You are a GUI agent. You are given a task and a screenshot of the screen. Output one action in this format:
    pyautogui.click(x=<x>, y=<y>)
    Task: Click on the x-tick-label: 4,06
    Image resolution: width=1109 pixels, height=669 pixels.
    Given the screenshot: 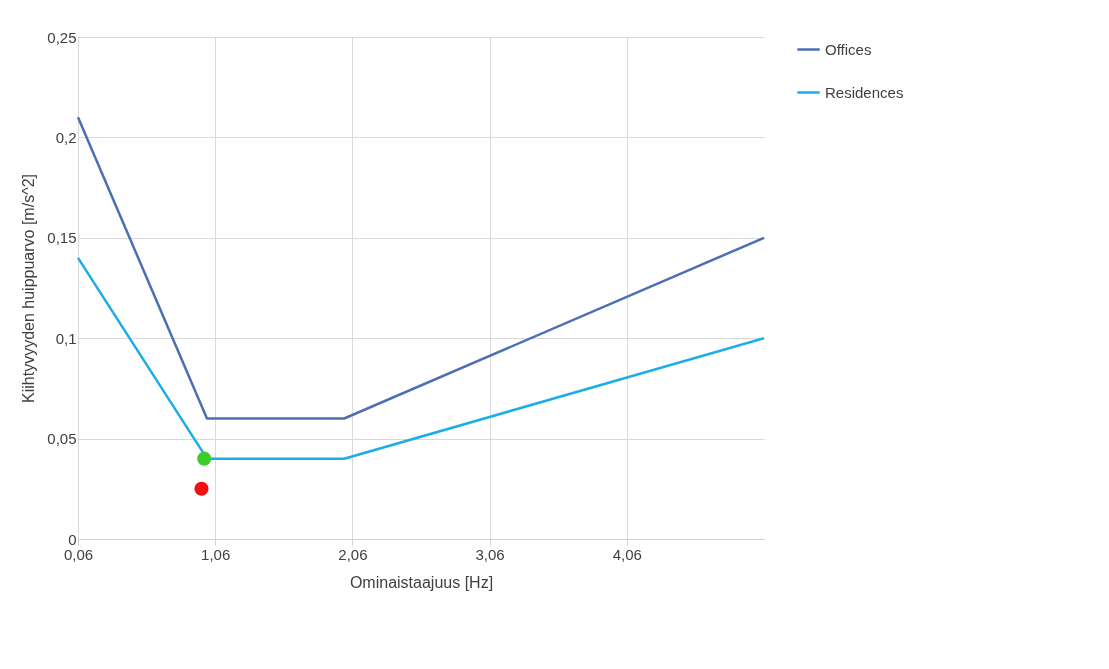 What is the action you would take?
    pyautogui.click(x=627, y=554)
    